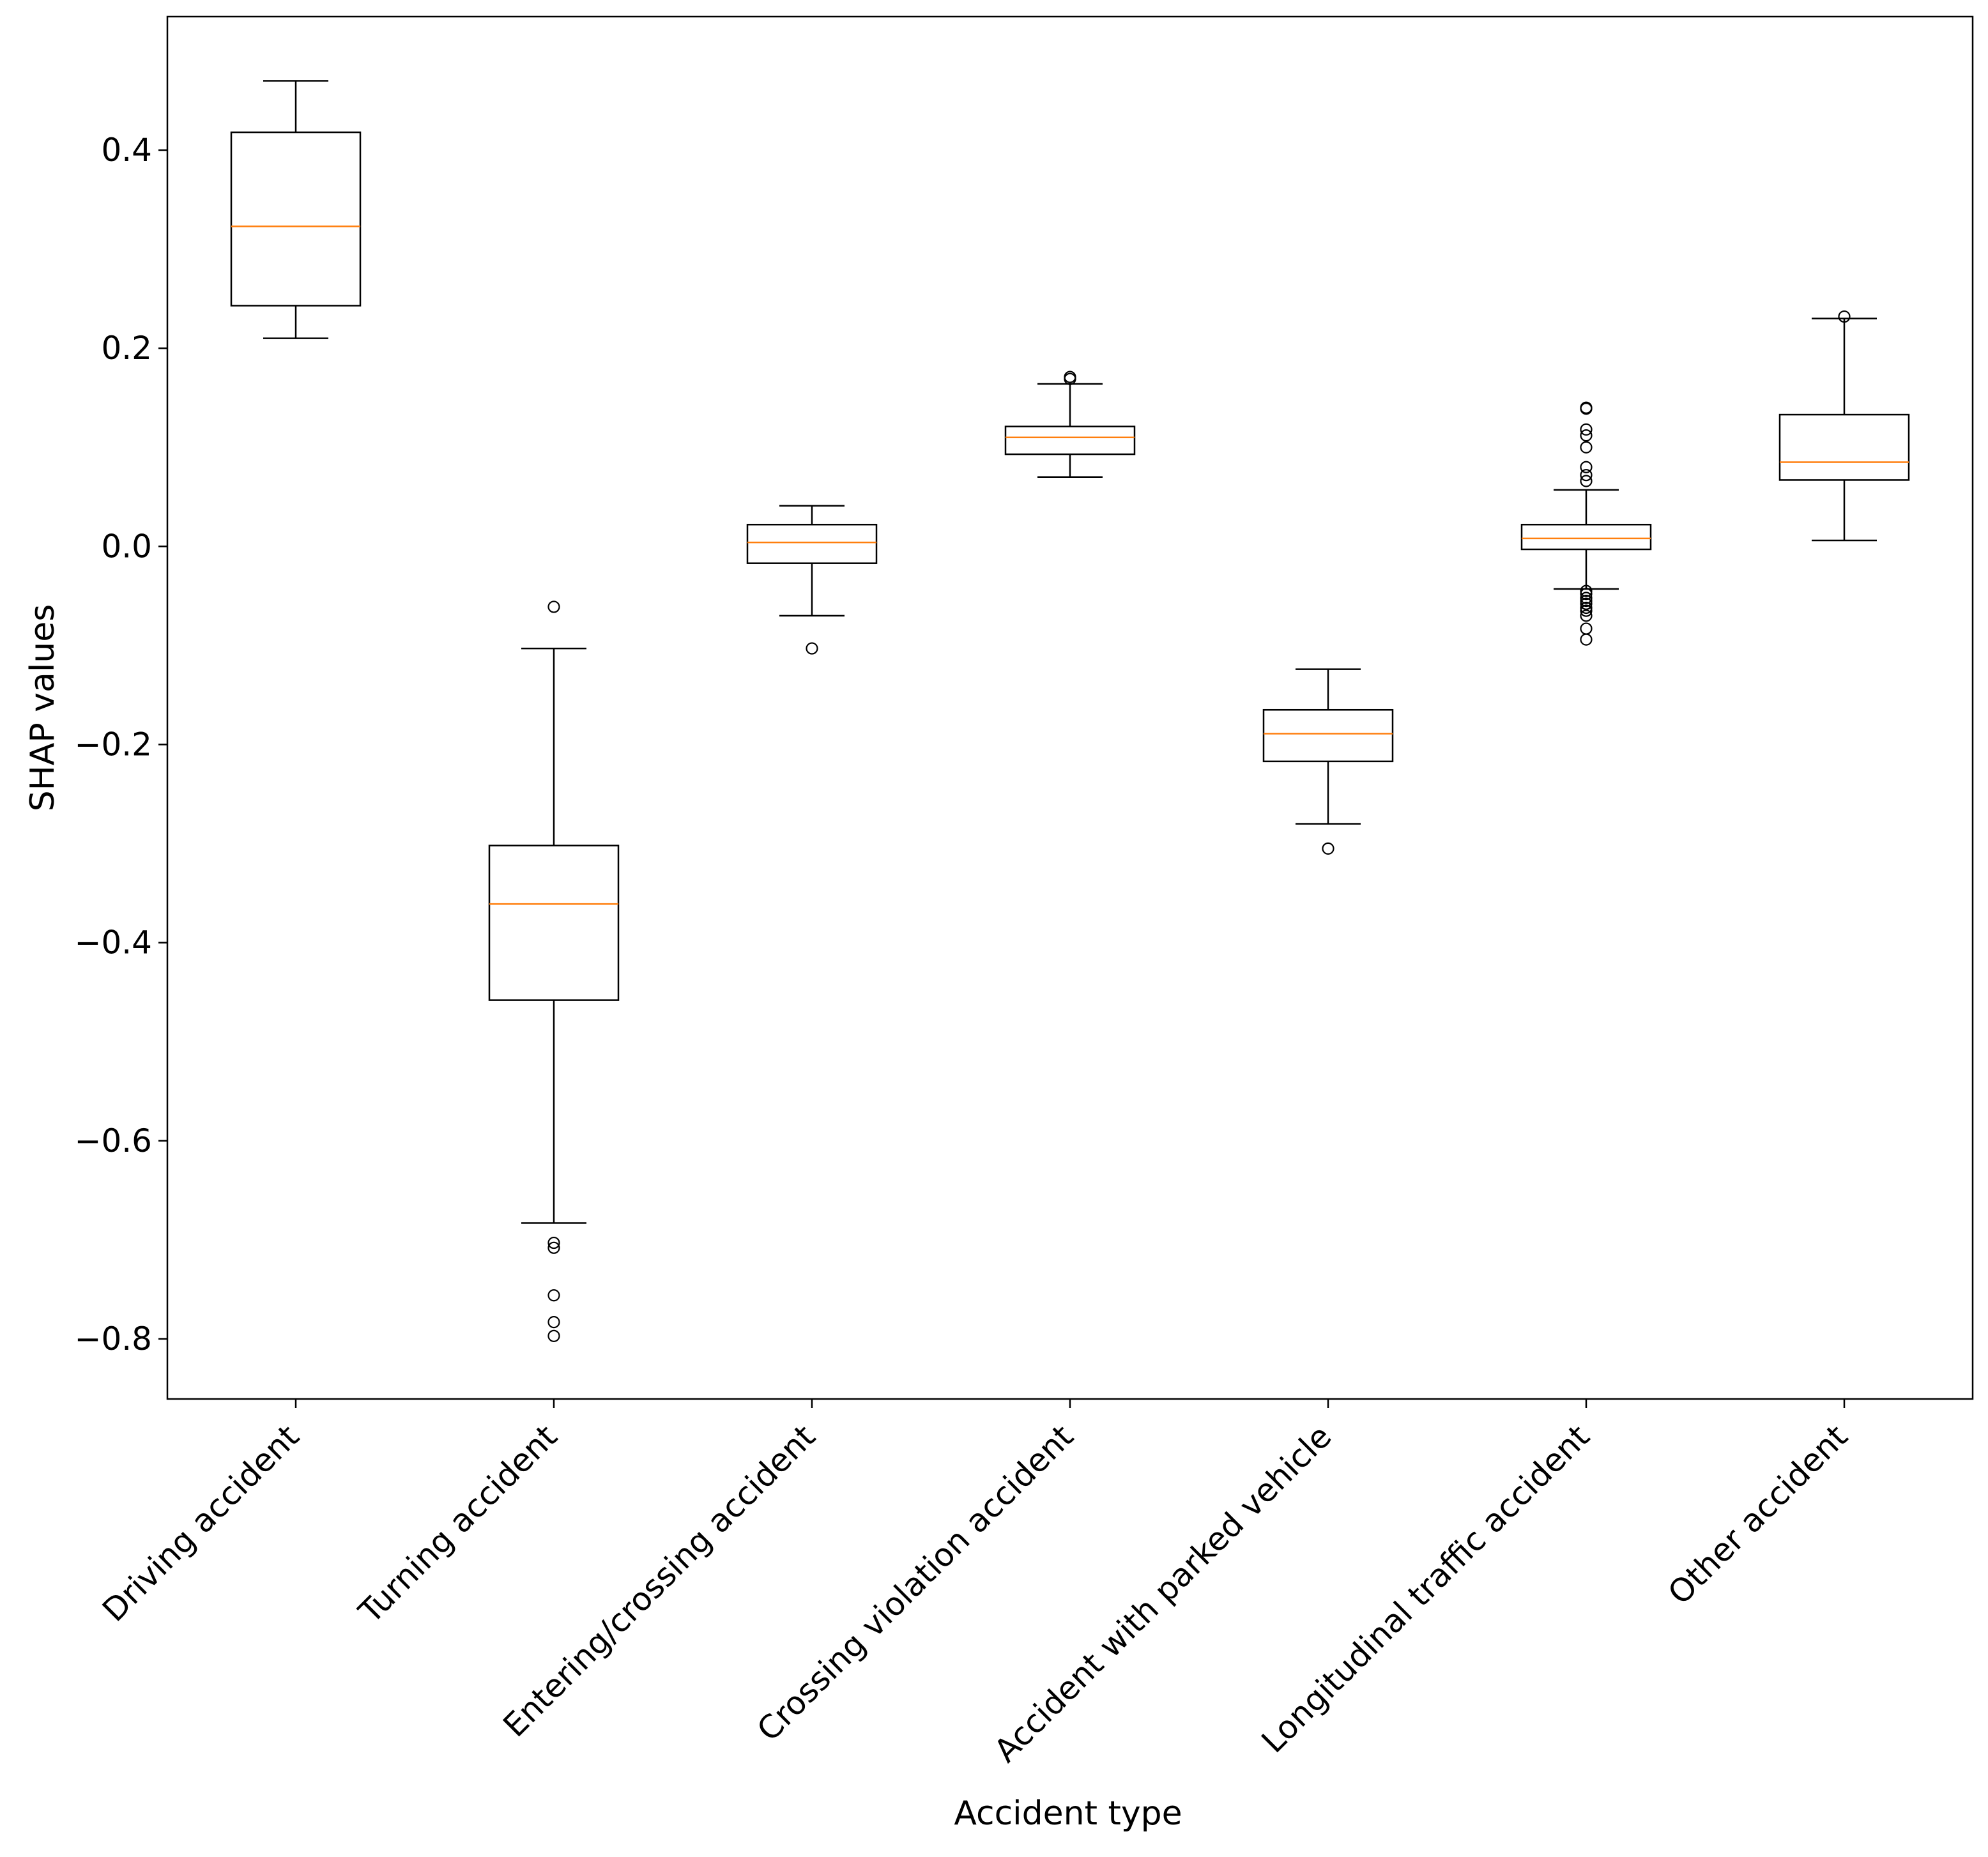 This screenshot has width=1988, height=1857. What do you see at coordinates (114, 1338) in the screenshot?
I see `y-tick-label: −0.8` at bounding box center [114, 1338].